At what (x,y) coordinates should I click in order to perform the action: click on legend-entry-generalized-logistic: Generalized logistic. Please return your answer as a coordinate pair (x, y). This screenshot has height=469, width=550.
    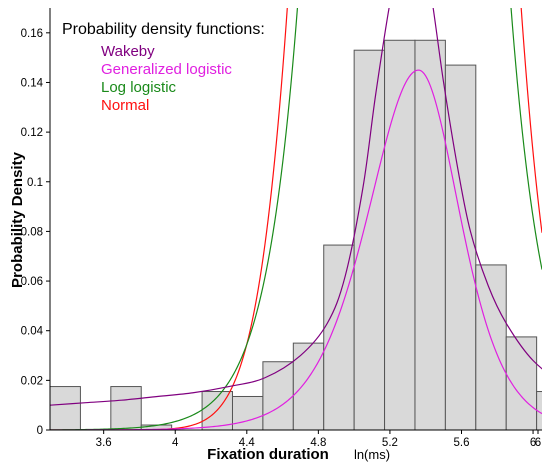
    Looking at the image, I should click on (166, 69).